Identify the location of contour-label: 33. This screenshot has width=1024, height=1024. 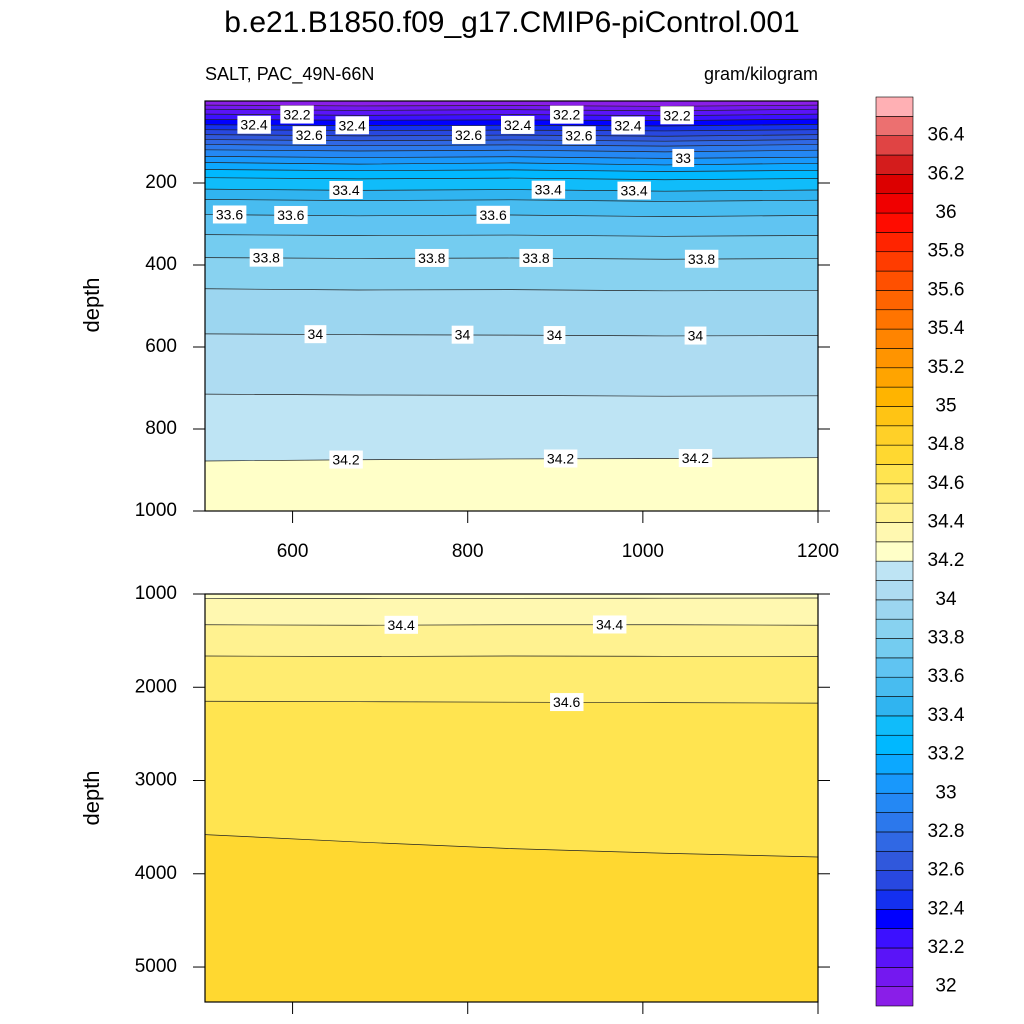
(683, 158).